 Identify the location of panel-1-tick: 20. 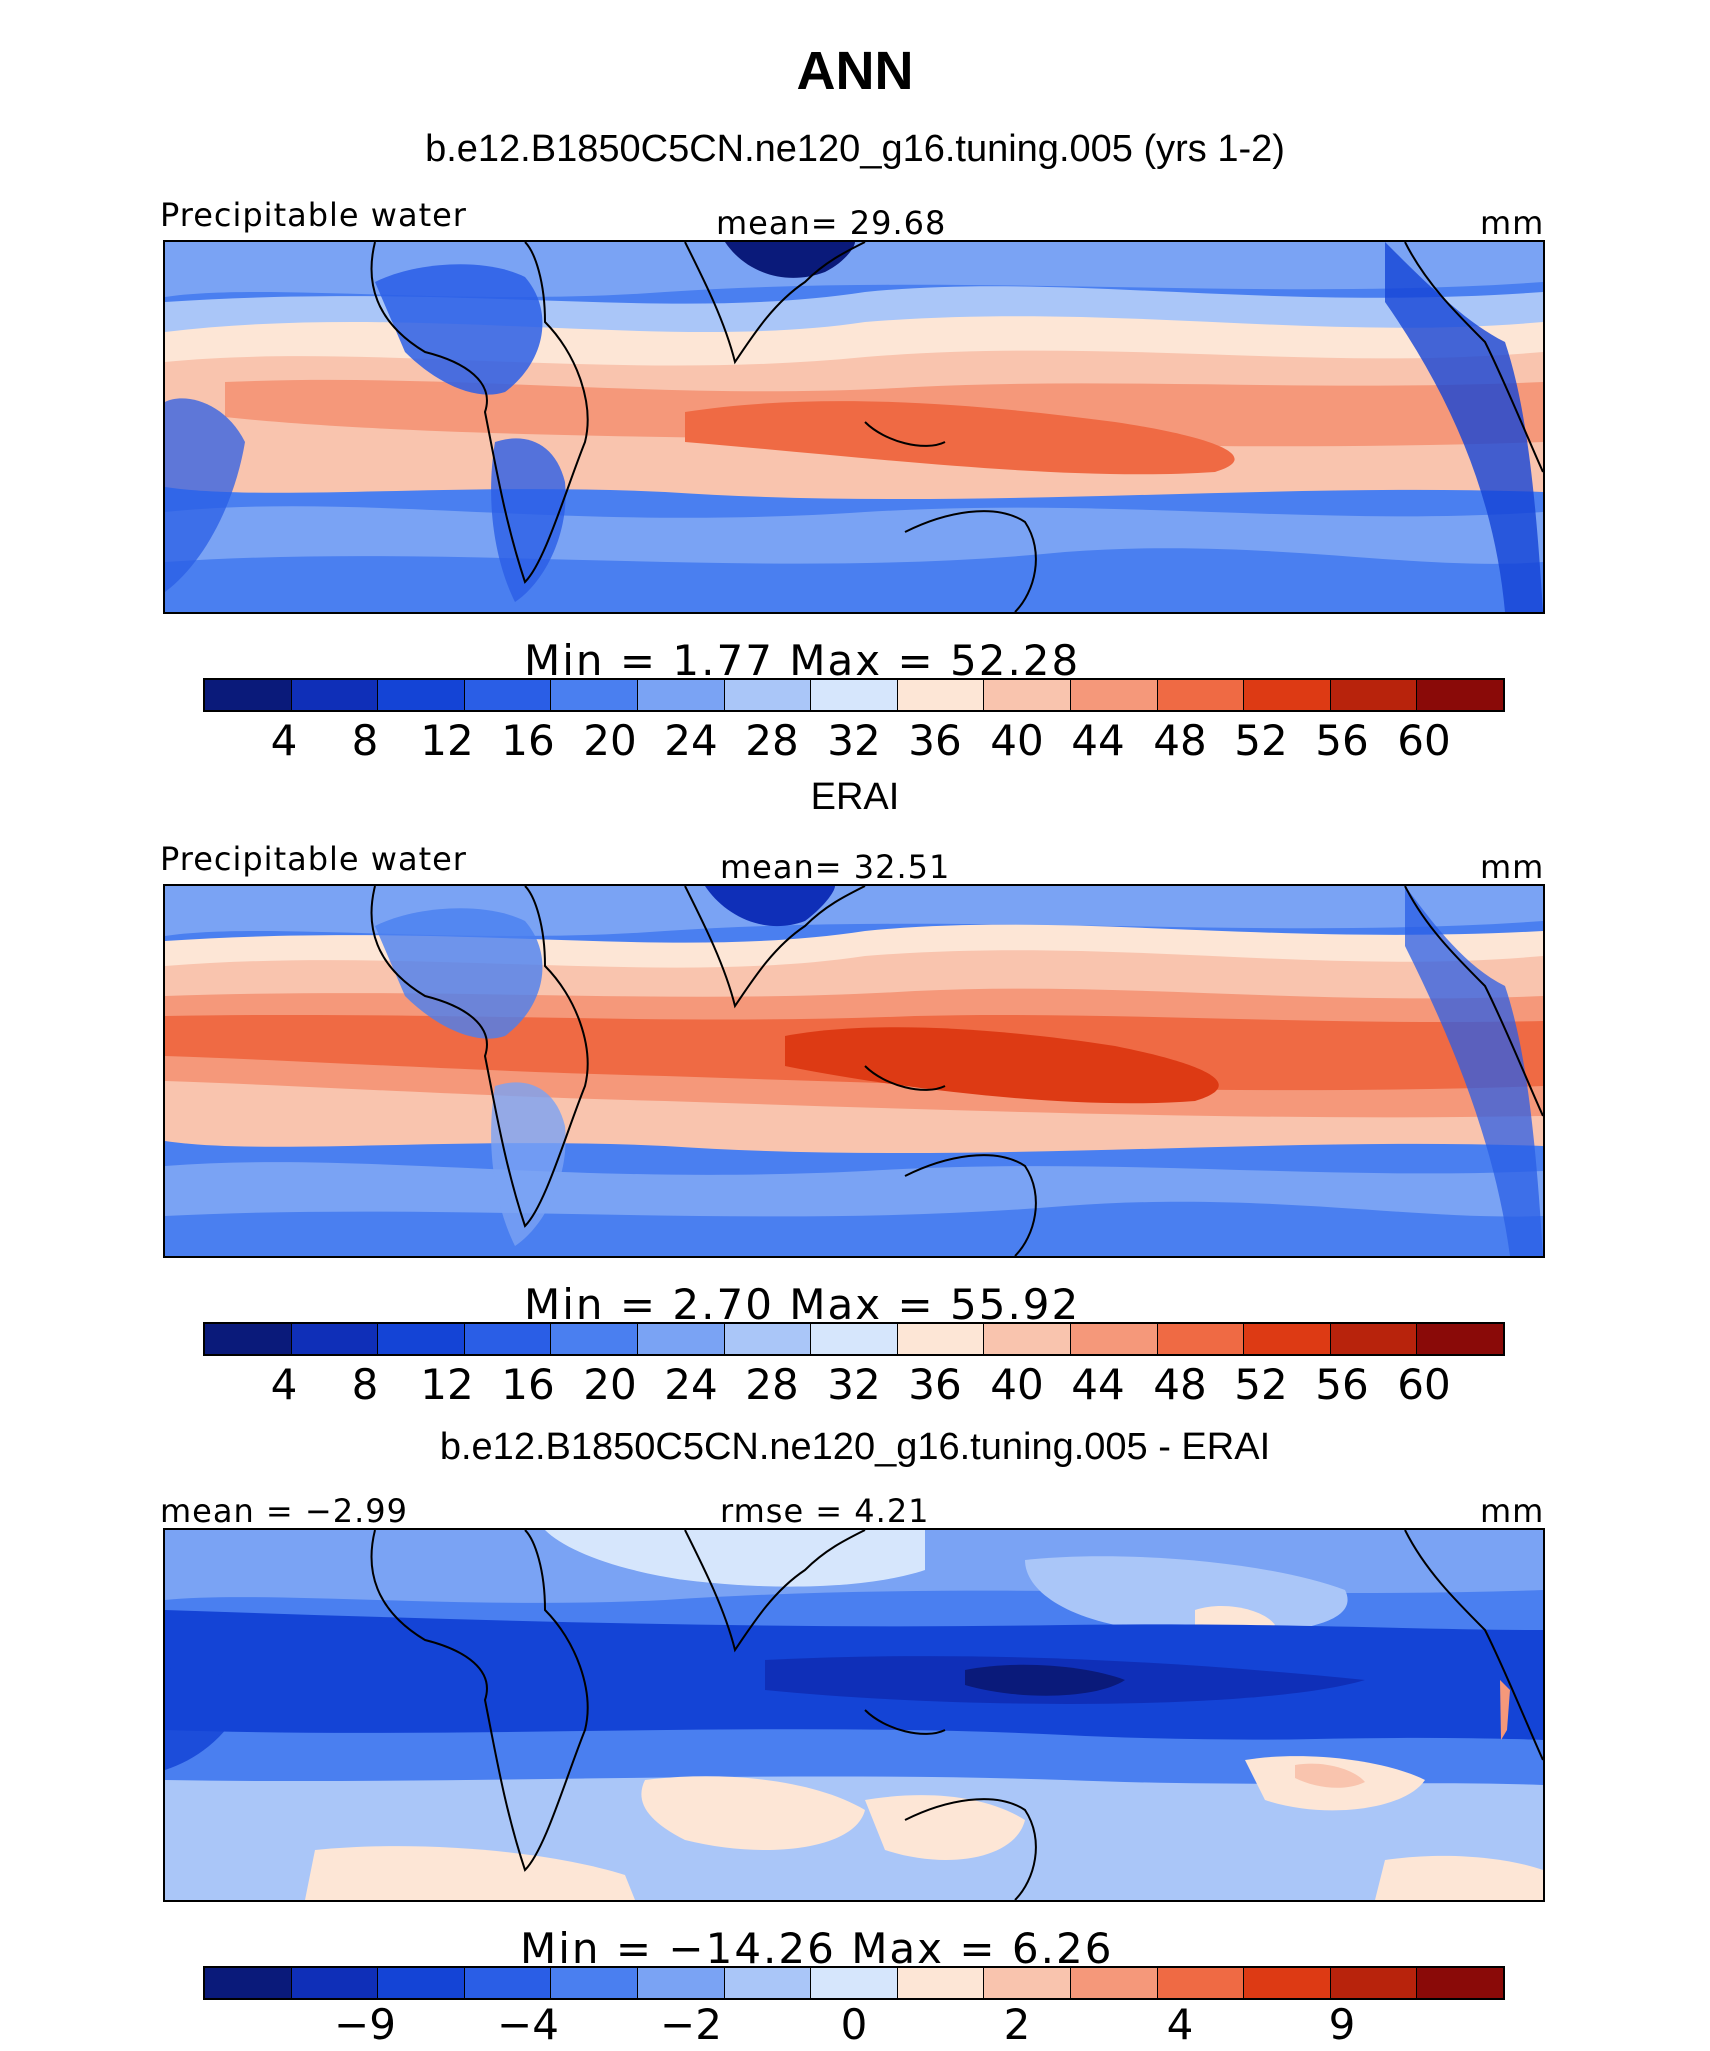
(610, 740).